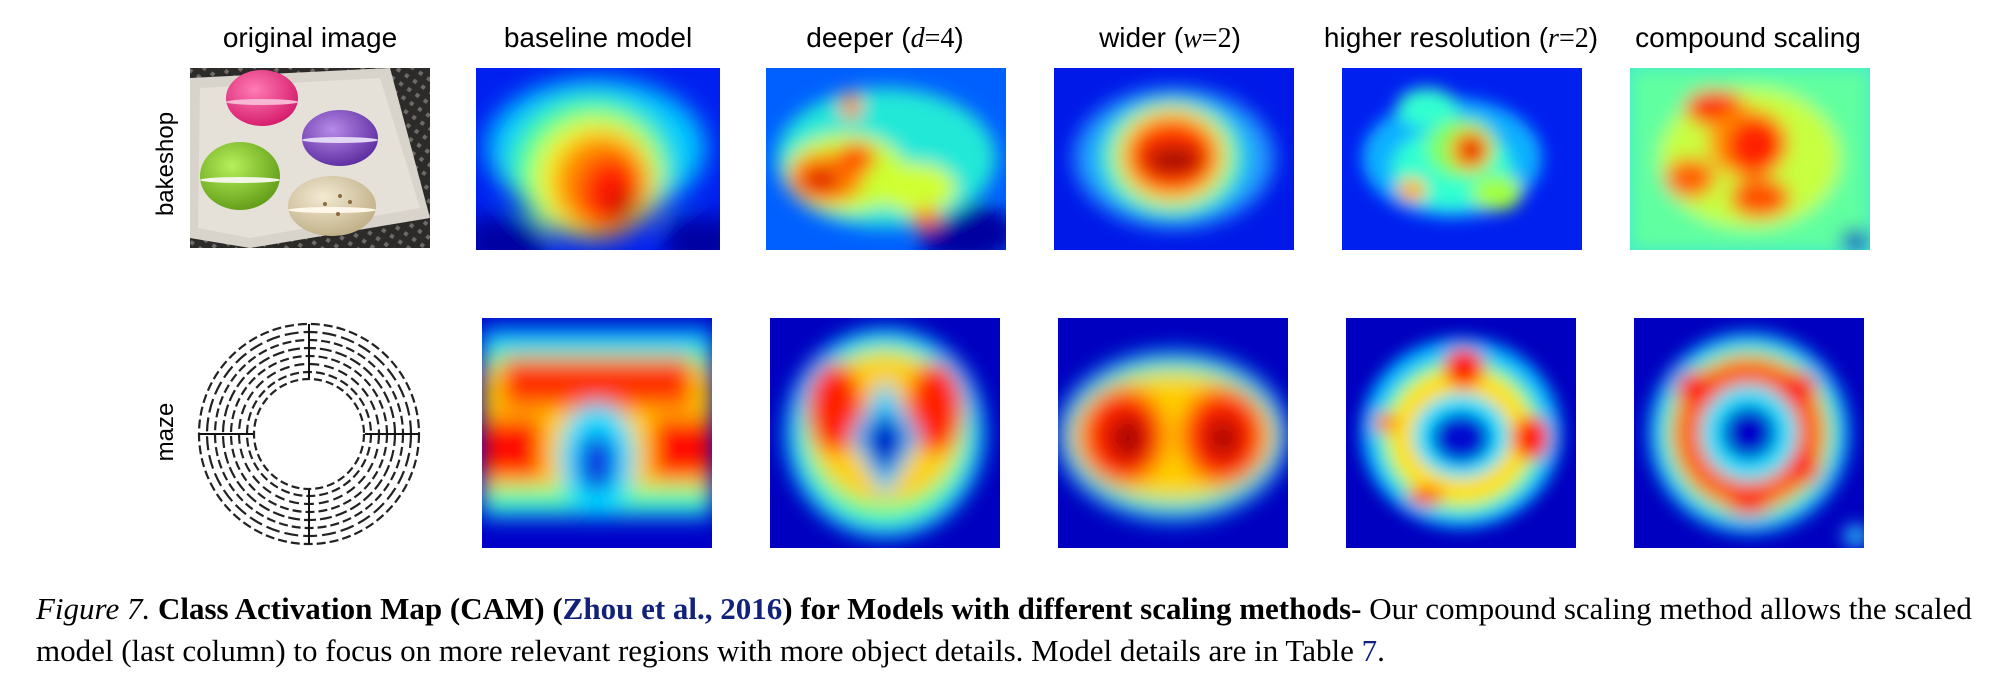 This screenshot has height=694, width=2008. What do you see at coordinates (597, 433) in the screenshot?
I see `maze-cam-baseline` at bounding box center [597, 433].